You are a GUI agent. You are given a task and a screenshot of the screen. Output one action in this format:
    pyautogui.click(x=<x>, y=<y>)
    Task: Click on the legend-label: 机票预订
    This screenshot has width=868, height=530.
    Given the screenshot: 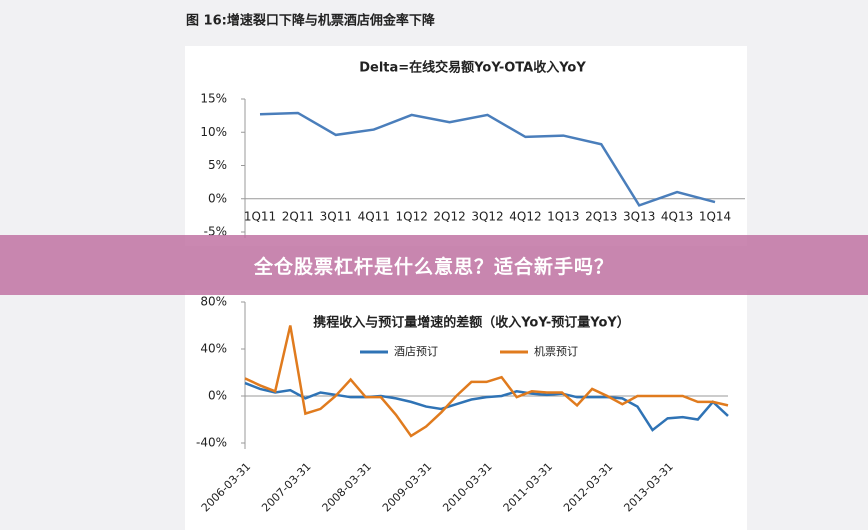 What is the action you would take?
    pyautogui.click(x=556, y=351)
    